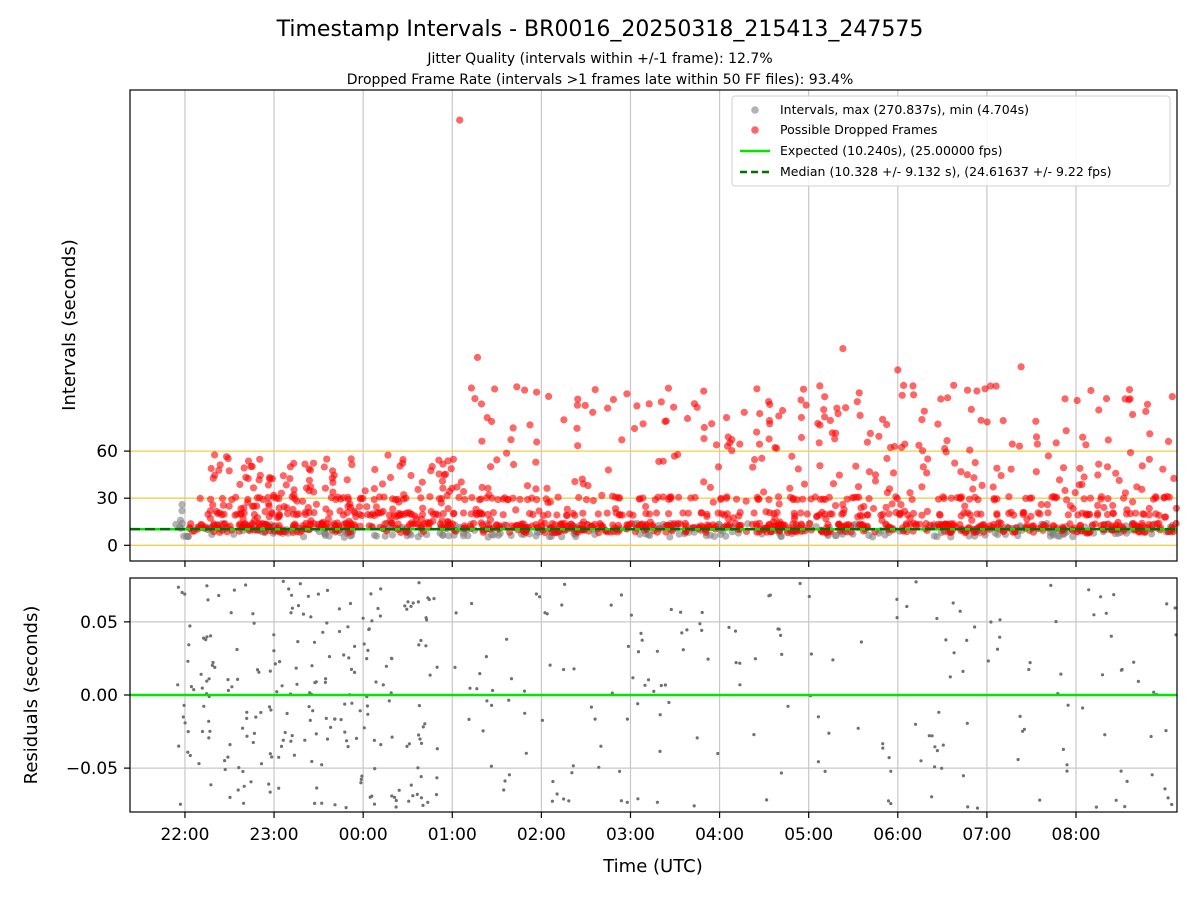  What do you see at coordinates (904, 109) in the screenshot?
I see `legend-intervals-label: Intervals, max (270.837s), min (4.704s)` at bounding box center [904, 109].